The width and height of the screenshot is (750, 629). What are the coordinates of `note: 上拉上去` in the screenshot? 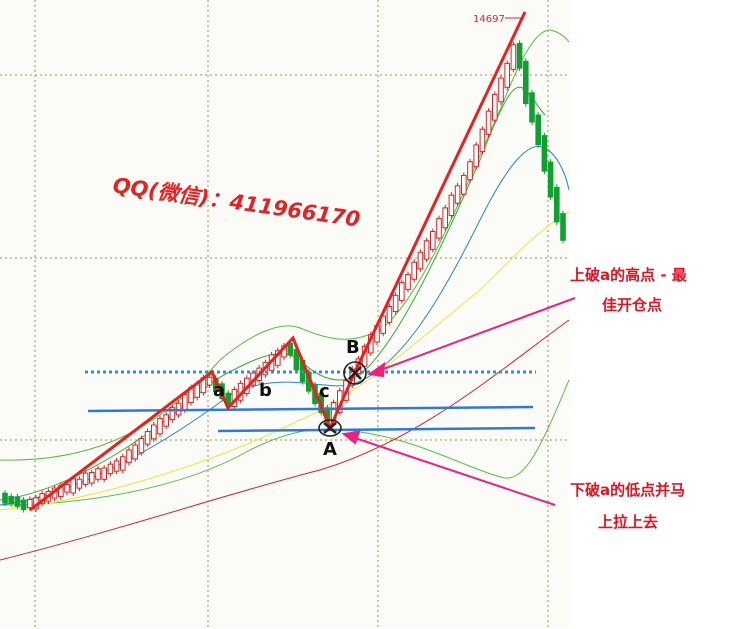 It's located at (628, 522).